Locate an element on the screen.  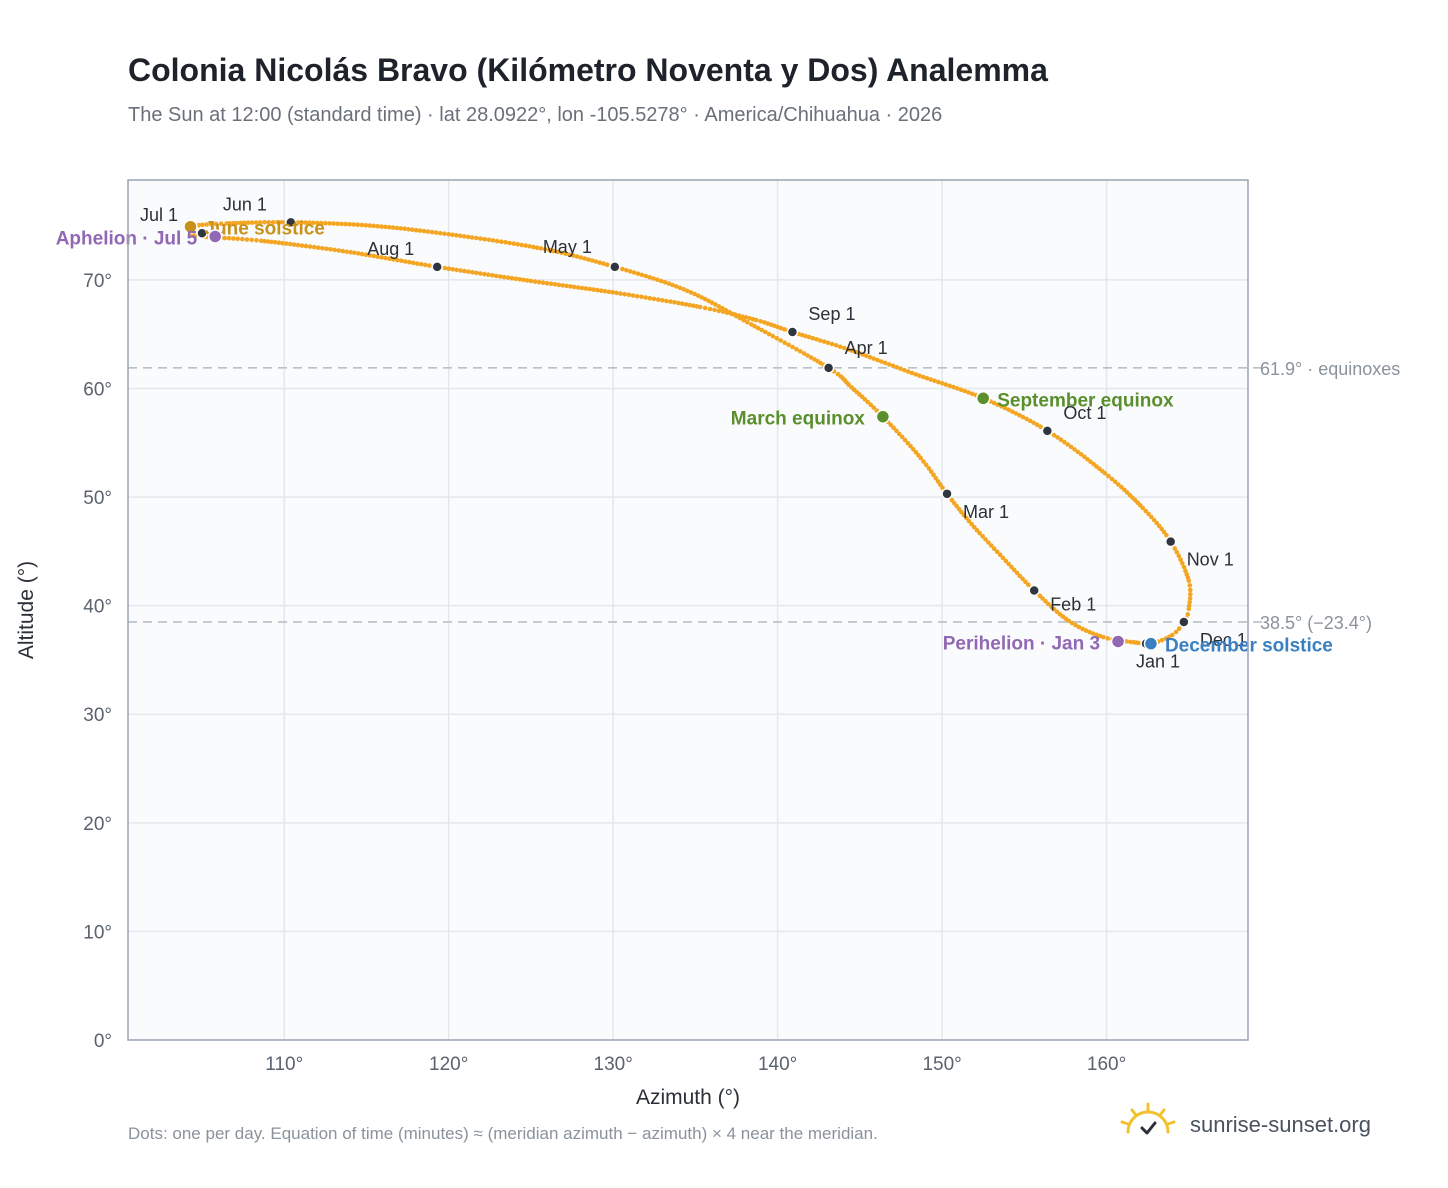
x-tick-label: 150° is located at coordinates (941, 1064).